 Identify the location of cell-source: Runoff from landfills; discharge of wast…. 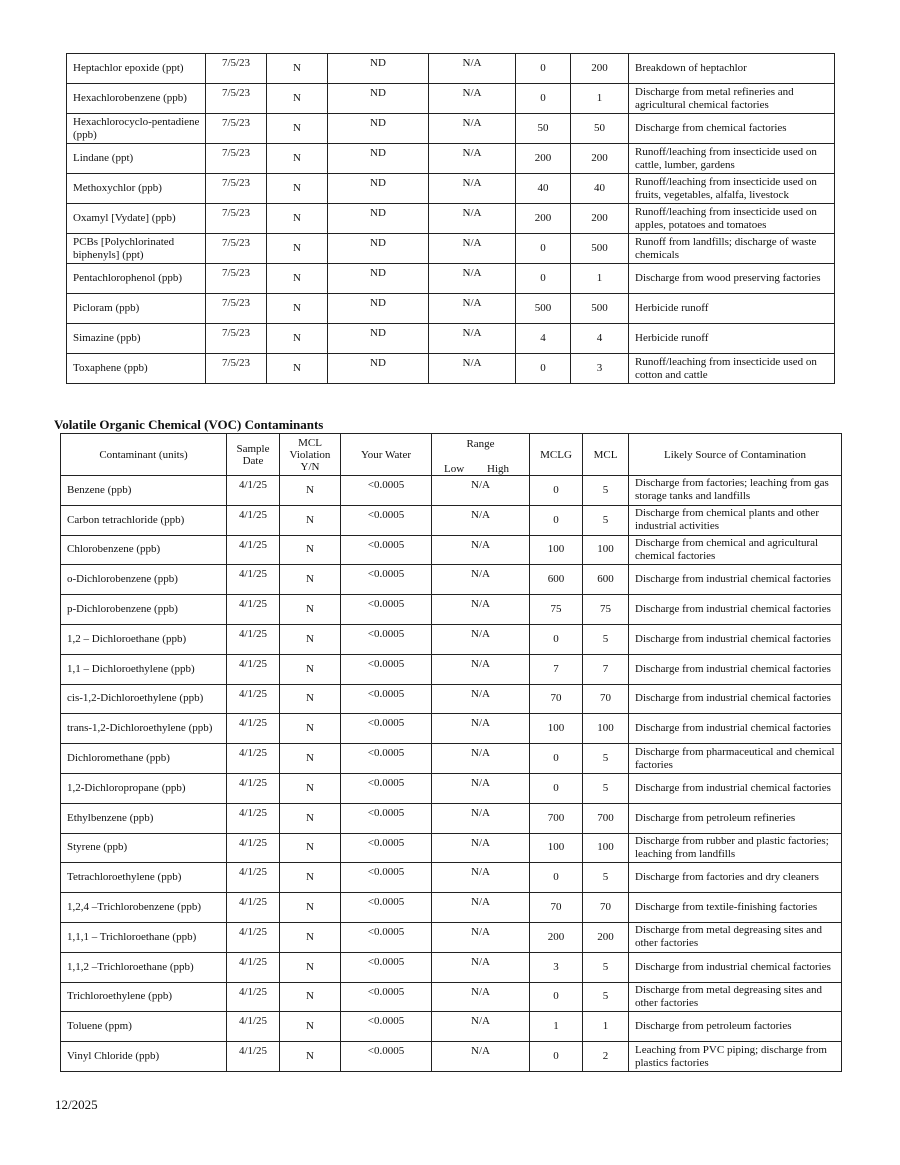
(731, 248).